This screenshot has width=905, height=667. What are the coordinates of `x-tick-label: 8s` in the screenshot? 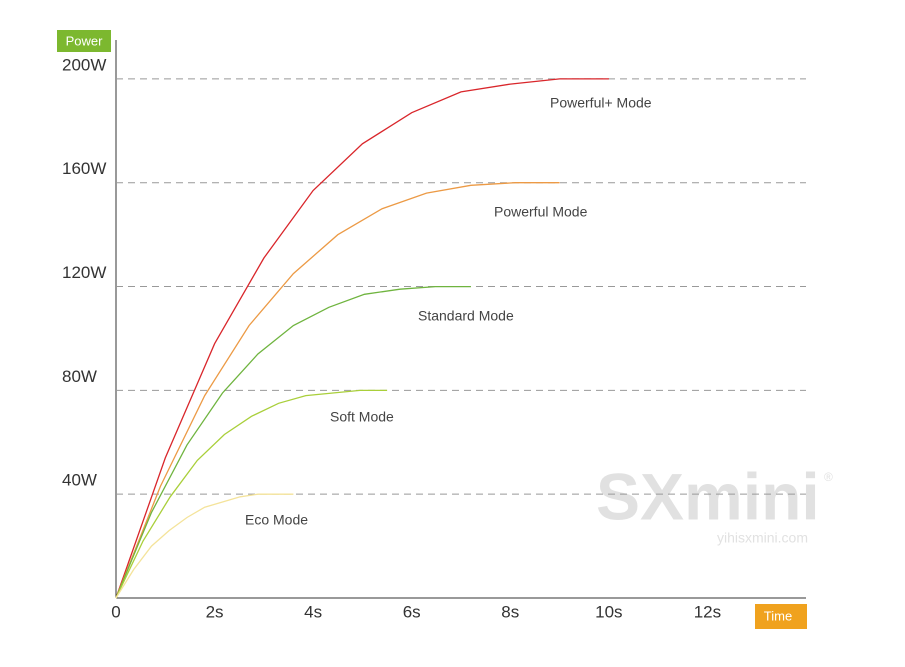 It's located at (510, 611).